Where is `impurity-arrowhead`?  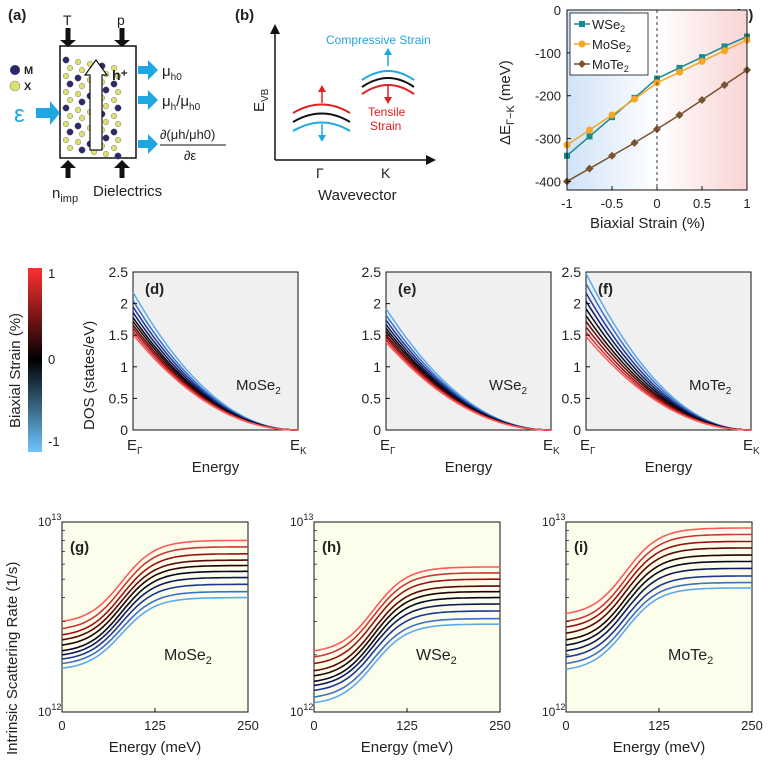
impurity-arrowhead is located at coordinates (68, 164).